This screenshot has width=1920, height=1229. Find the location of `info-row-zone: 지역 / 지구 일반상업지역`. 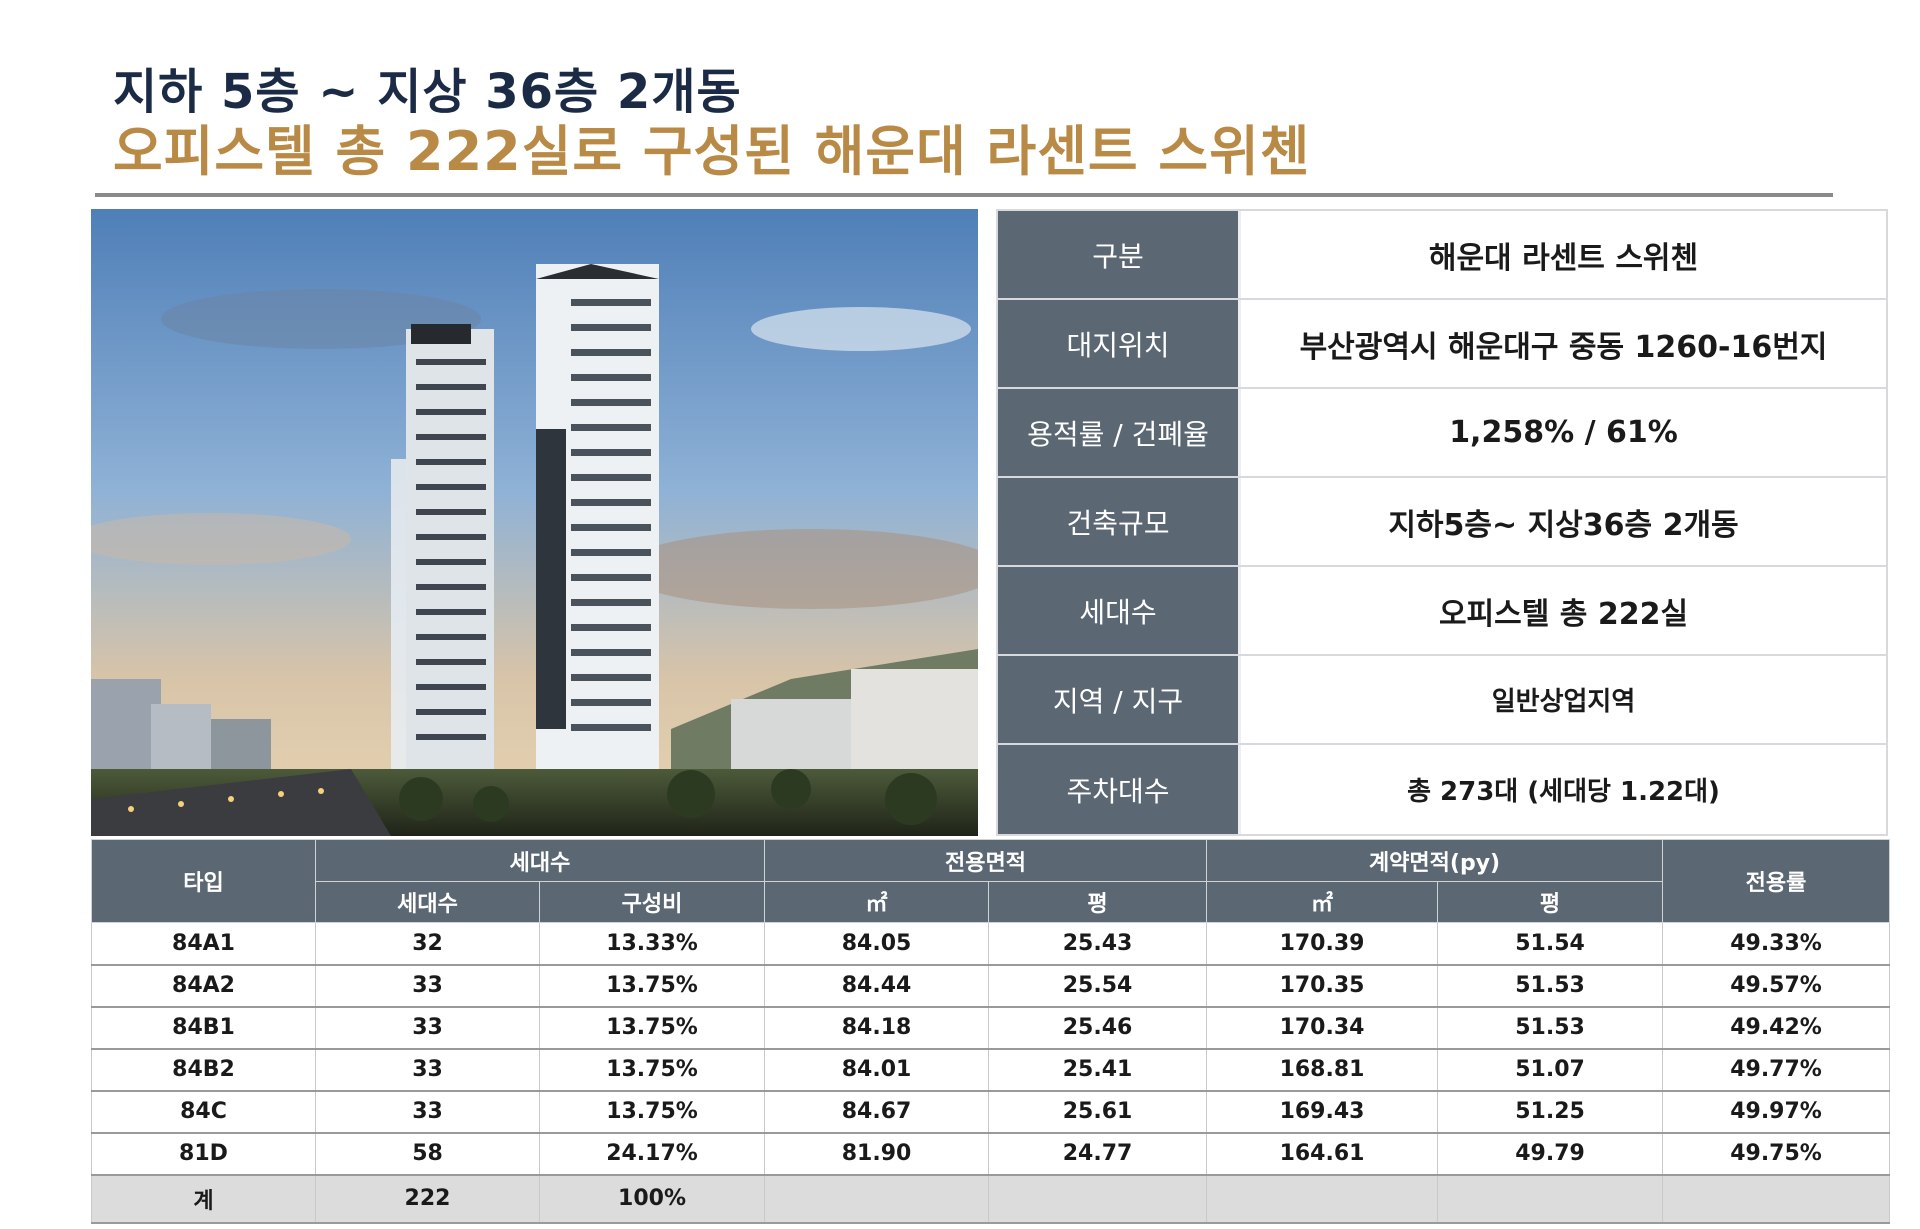

info-row-zone: 지역 / 지구 일반상업지역 is located at coordinates (1442, 700).